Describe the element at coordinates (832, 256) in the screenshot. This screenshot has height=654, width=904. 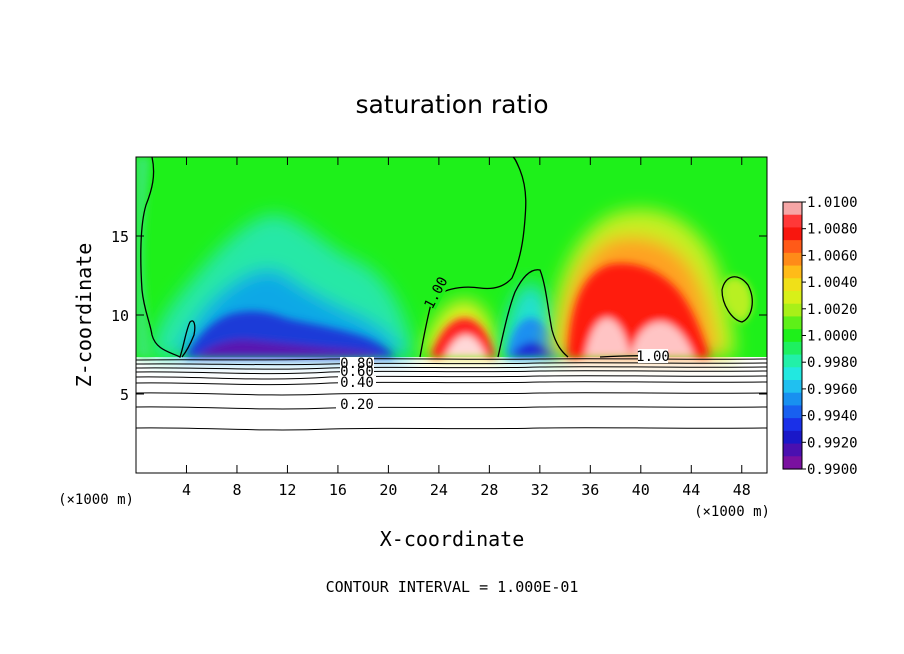
I see `colorbar-label: 1.0060` at that location.